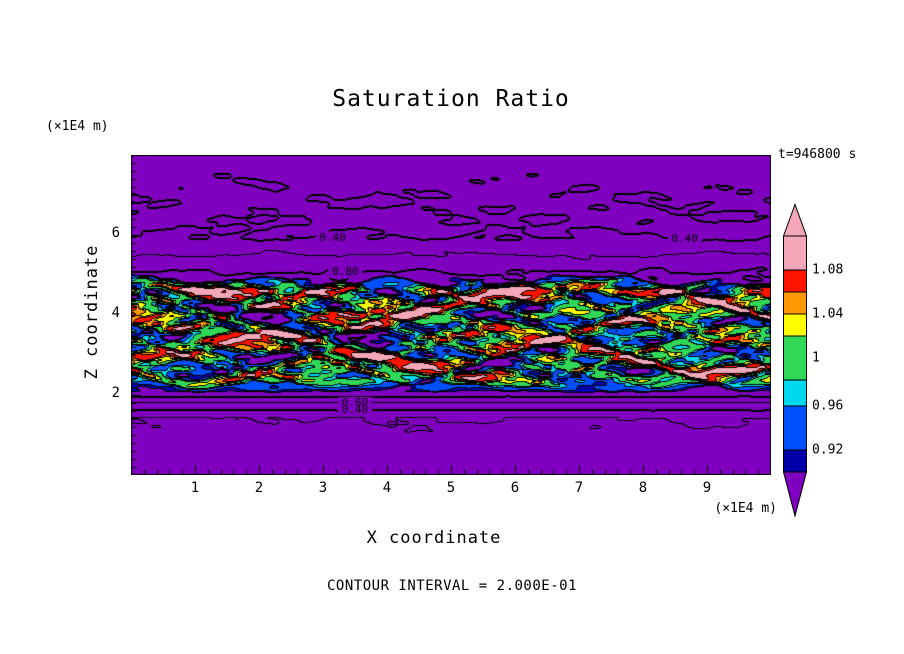 The width and height of the screenshot is (904, 654). Describe the element at coordinates (828, 406) in the screenshot. I see `colorbar-label: 0.96` at that location.